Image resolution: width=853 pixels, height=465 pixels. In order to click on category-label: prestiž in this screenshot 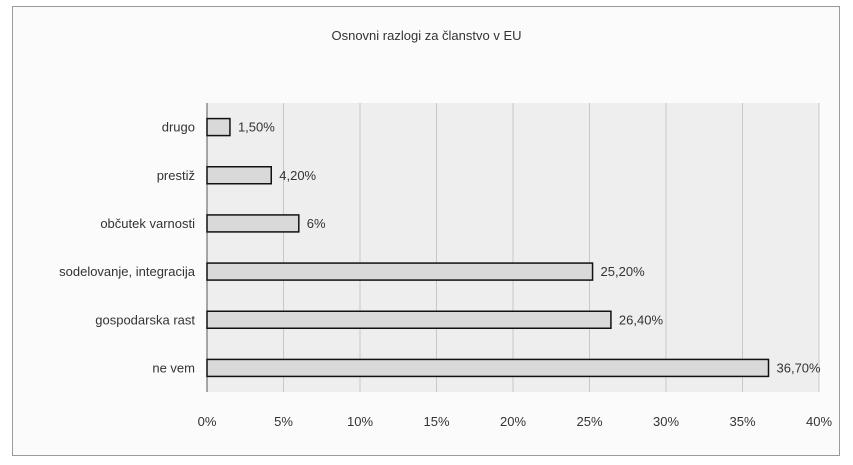, I will do `click(176, 175)`.